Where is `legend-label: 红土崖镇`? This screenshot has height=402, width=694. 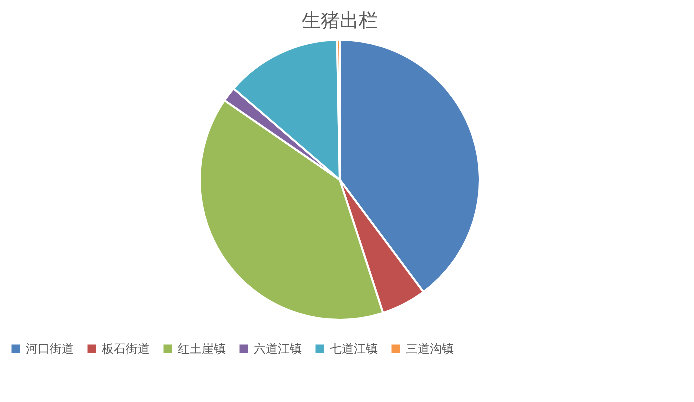
legend-label: 红土崖镇 is located at coordinates (202, 349).